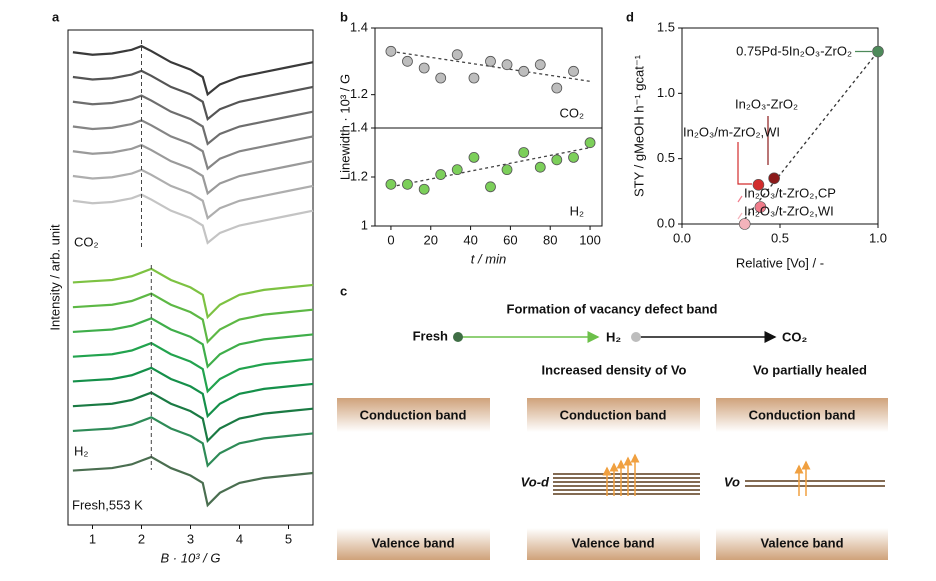 The image size is (936, 581). I want to click on annotation: CO₂, so click(86, 241).